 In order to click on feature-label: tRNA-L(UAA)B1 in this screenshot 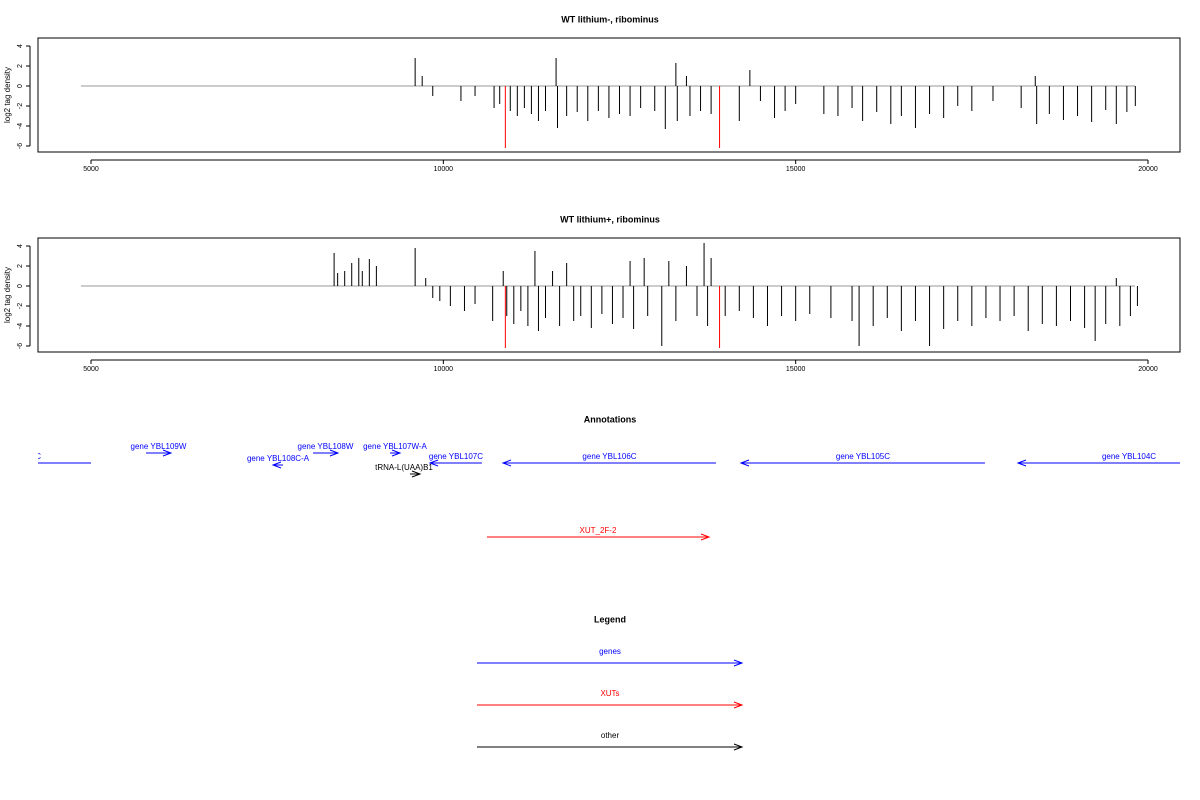, I will do `click(404, 467)`.